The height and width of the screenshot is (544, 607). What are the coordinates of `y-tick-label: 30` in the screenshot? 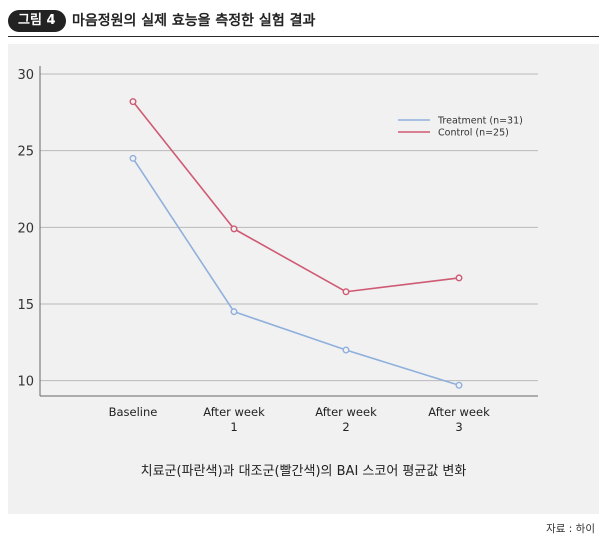 It's located at (25, 75).